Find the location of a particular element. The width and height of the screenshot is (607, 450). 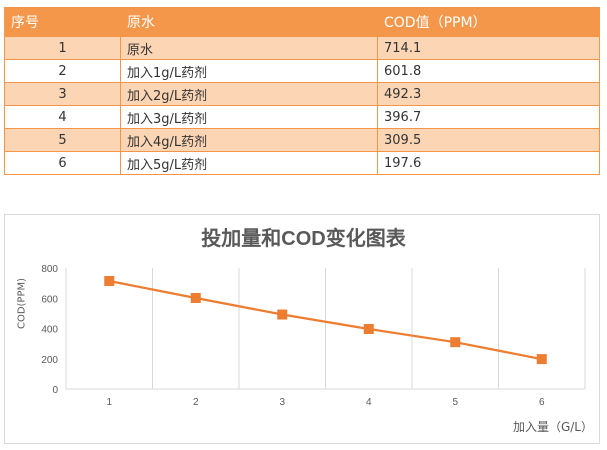

row-index: 4 is located at coordinates (62, 117).